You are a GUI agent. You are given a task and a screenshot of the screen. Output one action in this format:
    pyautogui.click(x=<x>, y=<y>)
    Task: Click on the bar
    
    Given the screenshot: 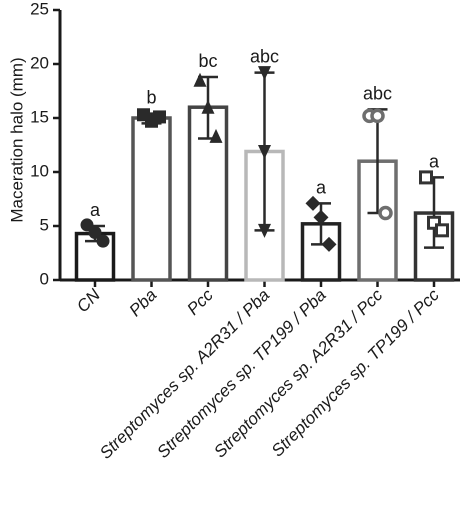 What is the action you would take?
    pyautogui.click(x=151, y=199)
    